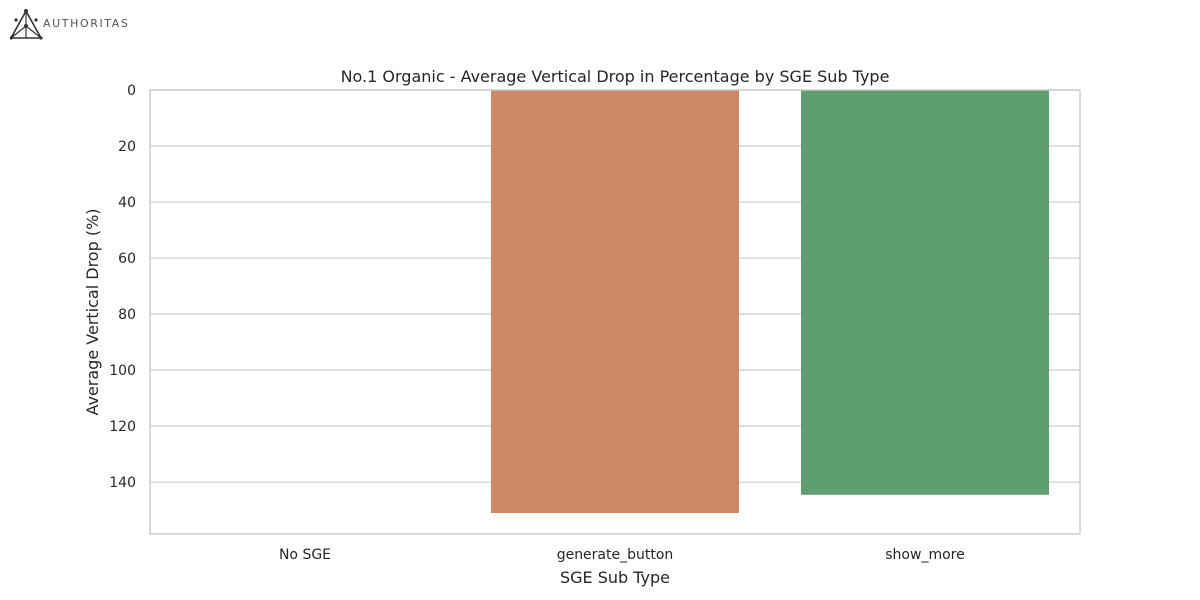 This screenshot has height=600, width=1200. What do you see at coordinates (925, 292) in the screenshot?
I see `bar-show-more` at bounding box center [925, 292].